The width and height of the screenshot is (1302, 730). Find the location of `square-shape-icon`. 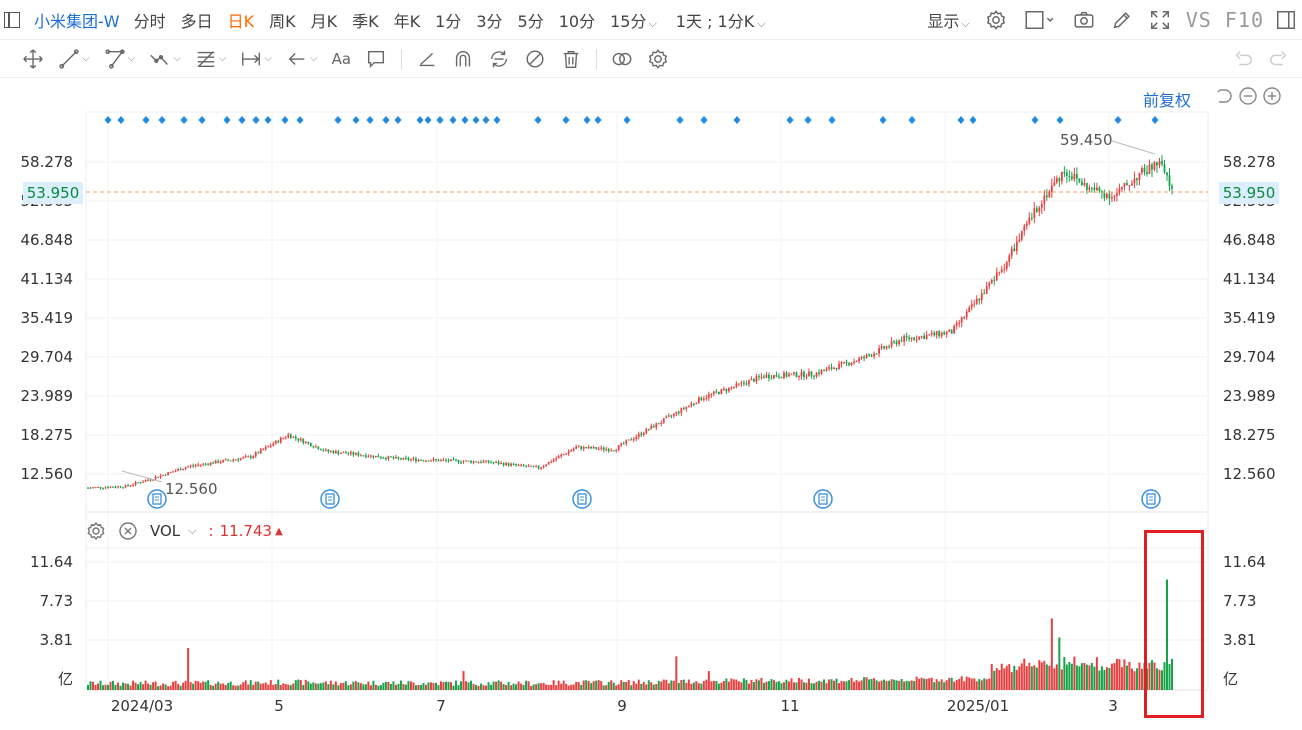

square-shape-icon is located at coordinates (1040, 20).